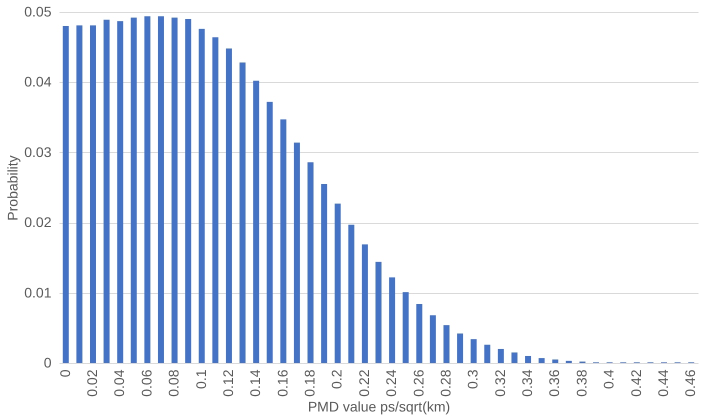 The image size is (703, 420). What do you see at coordinates (174, 383) in the screenshot?
I see `x-tick-label: 0.08` at bounding box center [174, 383].